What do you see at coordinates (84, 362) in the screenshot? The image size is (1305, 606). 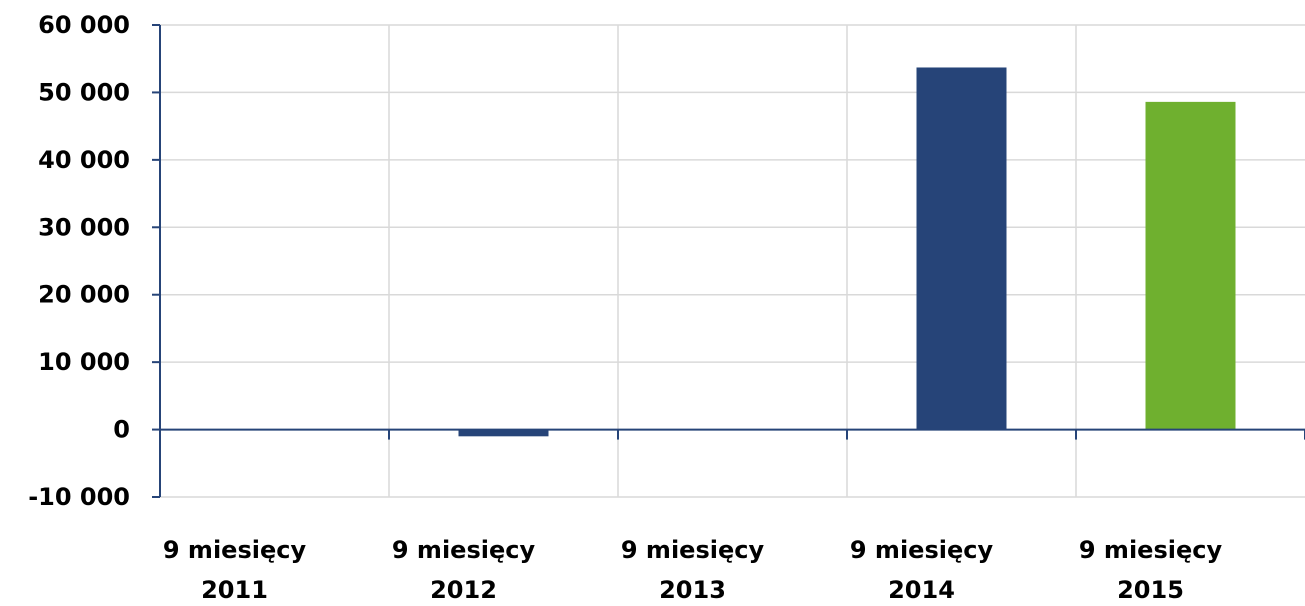 I see `y-tick-label: 10 000` at bounding box center [84, 362].